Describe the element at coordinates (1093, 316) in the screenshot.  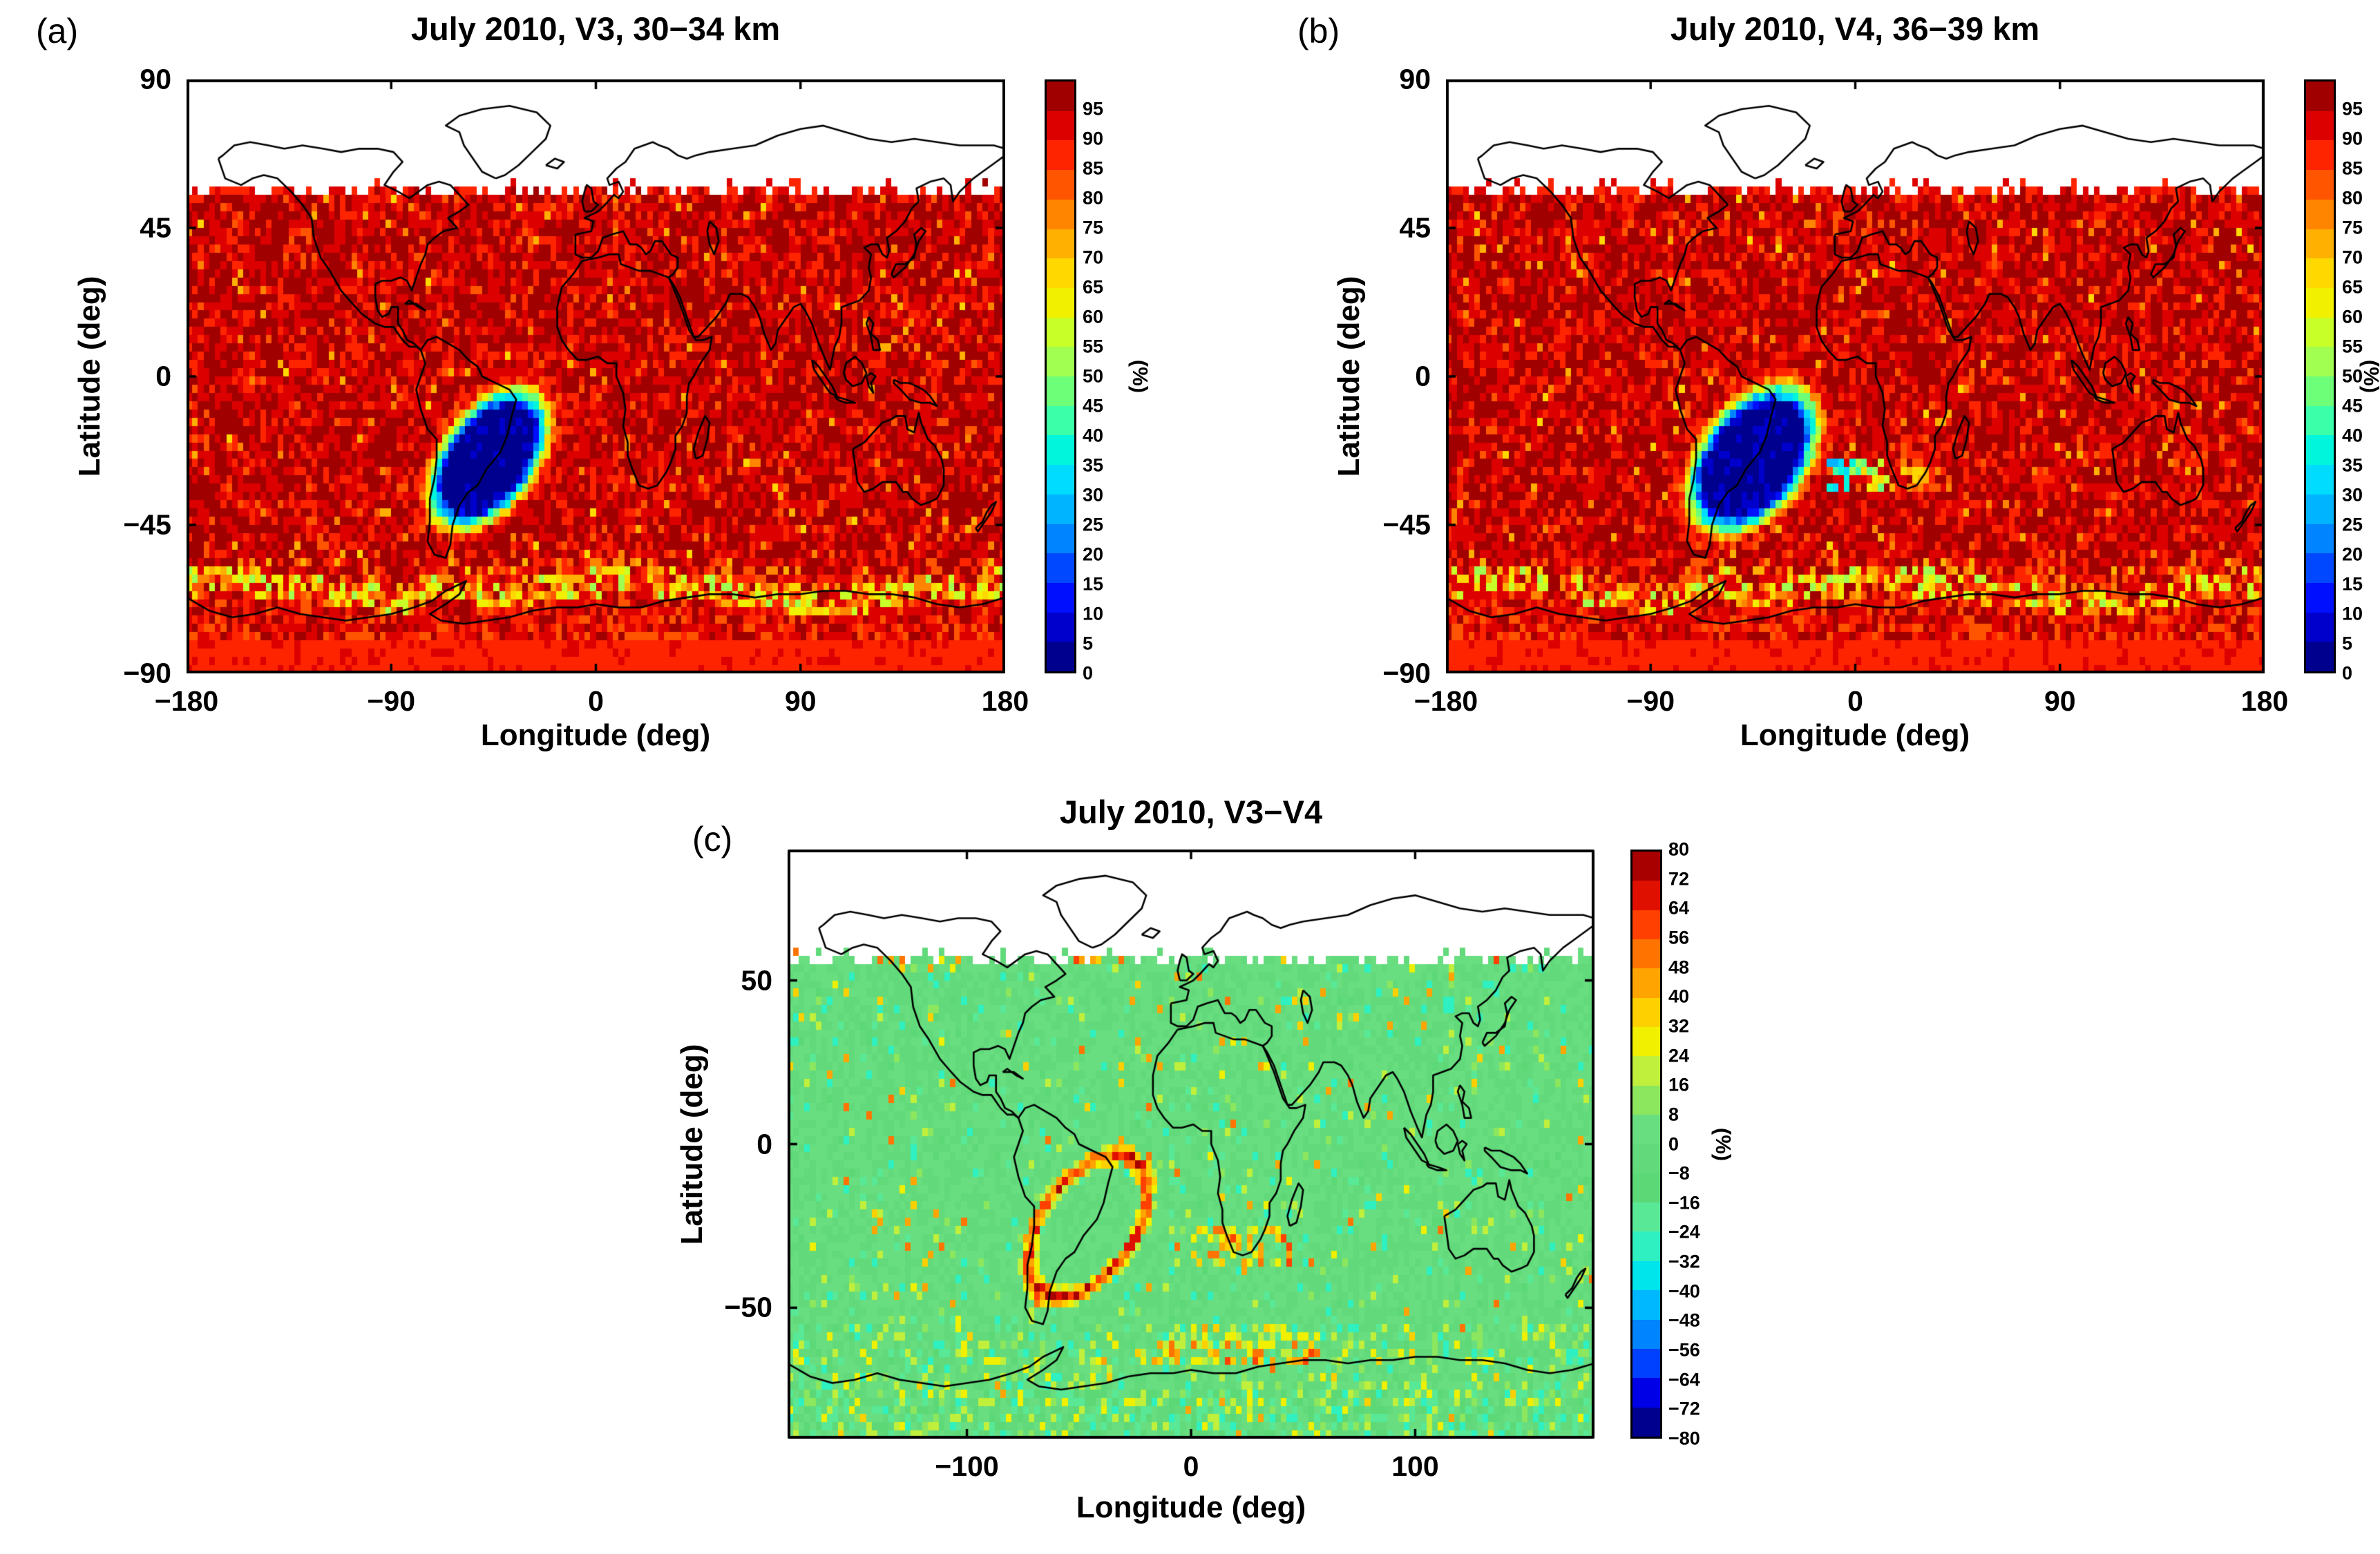
I see `panel-a-colorbar-tick: 60` at that location.